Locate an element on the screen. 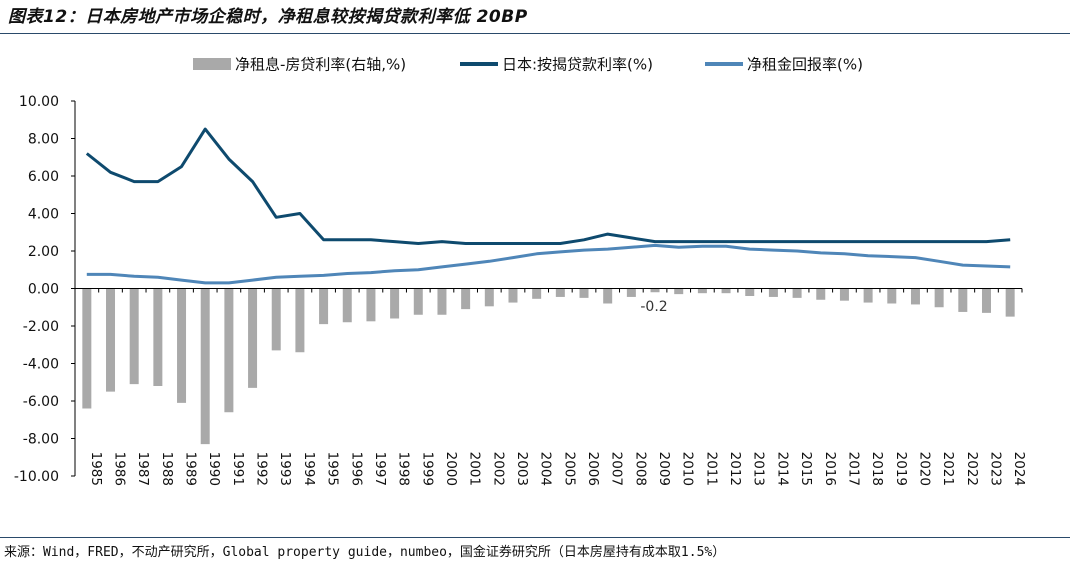 The image size is (1080, 576). bar-1986 is located at coordinates (111, 340).